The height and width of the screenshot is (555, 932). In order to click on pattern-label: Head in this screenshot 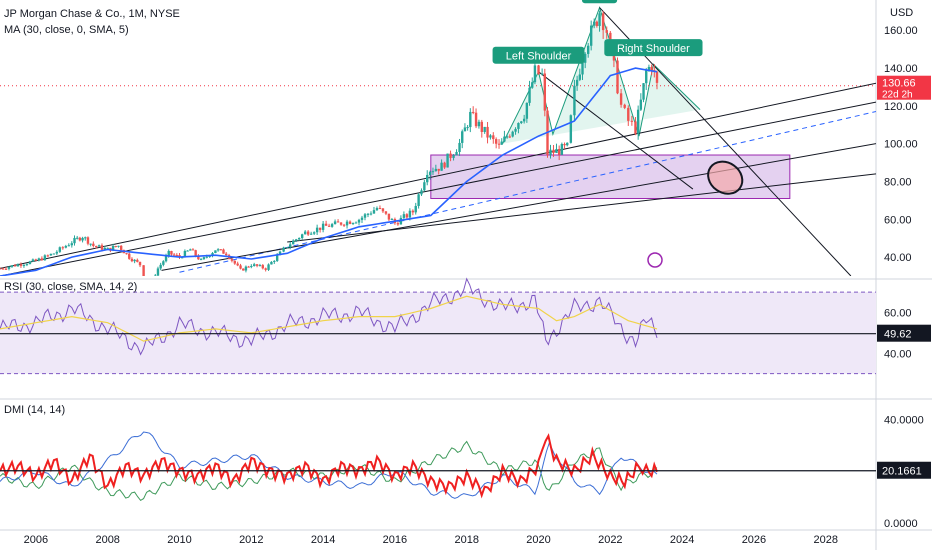, I will do `click(599, 1)`.